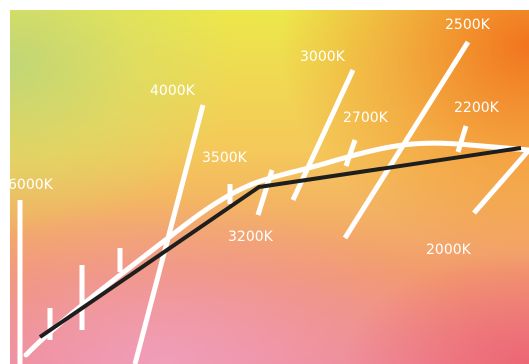 The width and height of the screenshot is (529, 364). What do you see at coordinates (406, 140) in the screenshot?
I see `isotherm-2500k` at bounding box center [406, 140].